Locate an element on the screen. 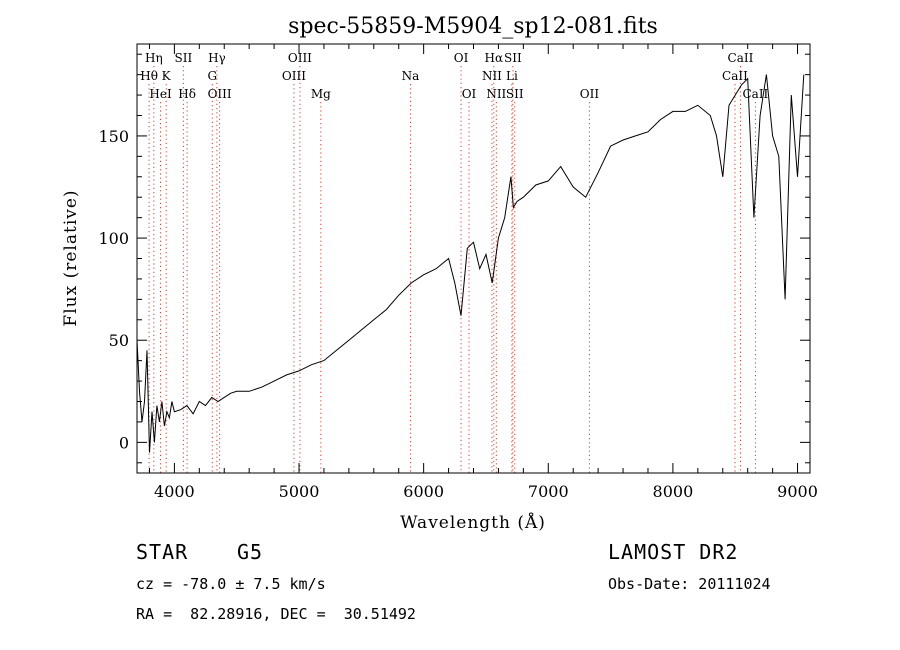 The image size is (900, 650). y-tick-label: 50 is located at coordinates (119, 340).